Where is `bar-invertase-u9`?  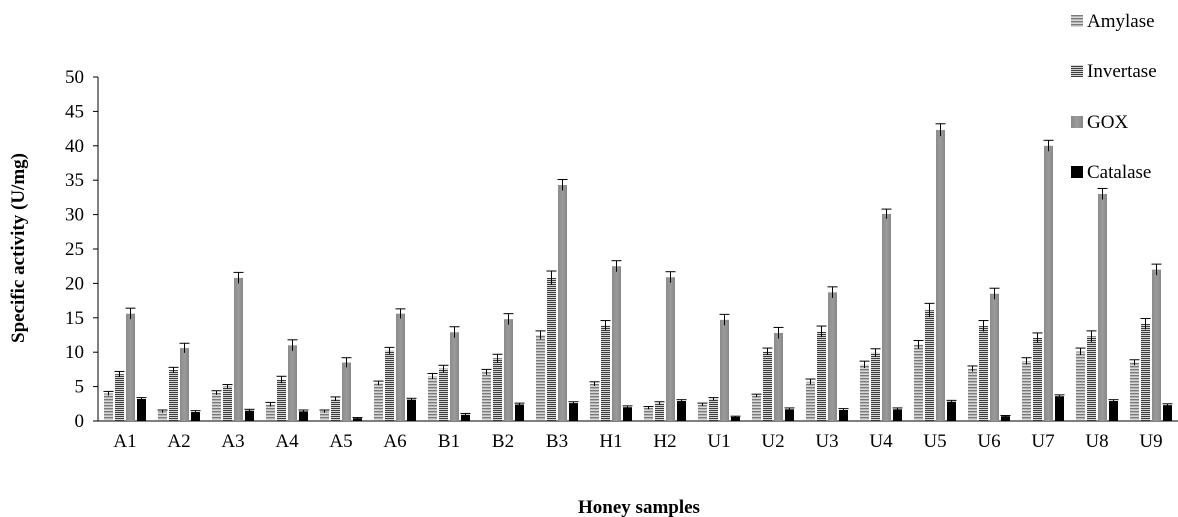 bar-invertase-u9 is located at coordinates (1145, 372).